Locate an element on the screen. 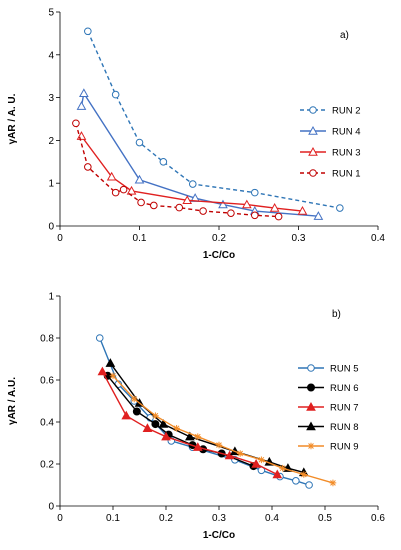 Image resolution: width=401 pixels, height=550 pixels. legend-run-8: RUN 8 is located at coordinates (328, 427).